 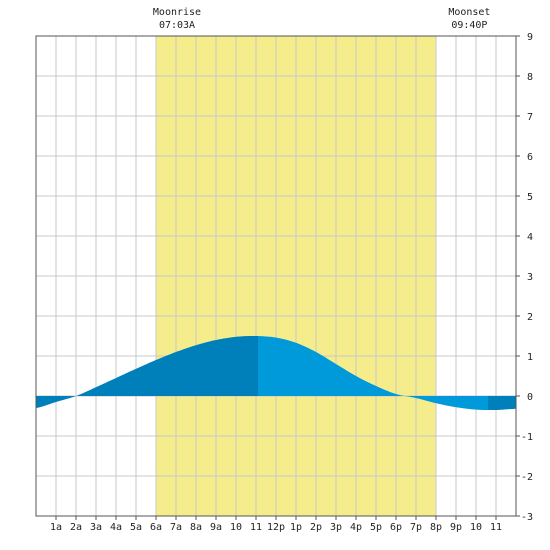 I want to click on y-tick-label: 0, so click(x=530, y=397).